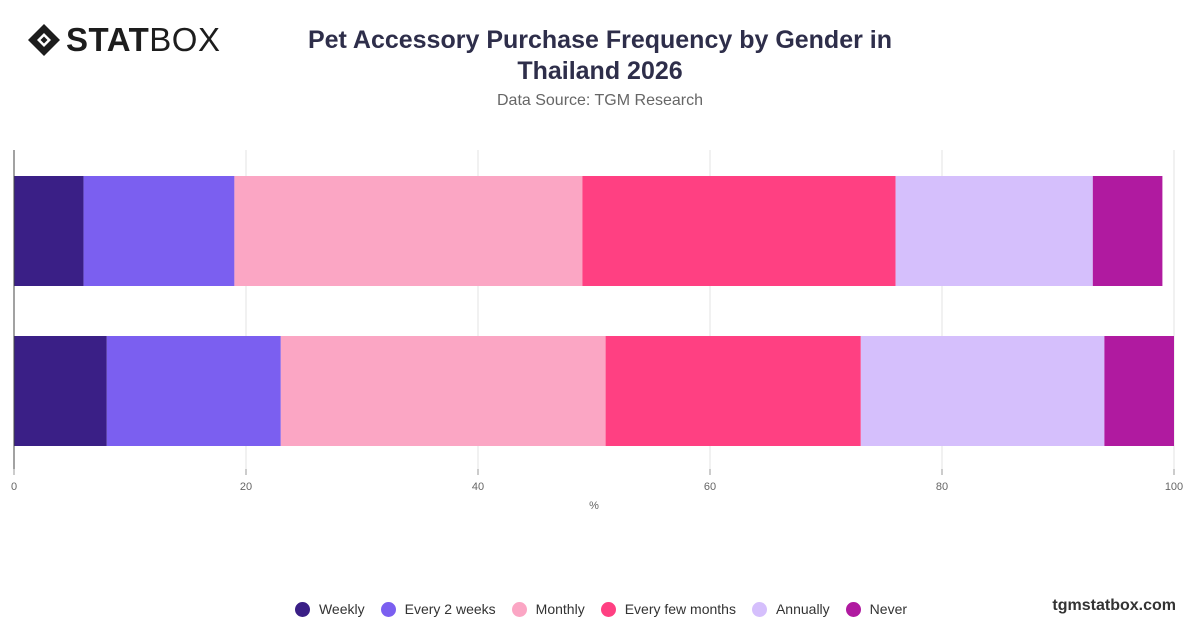 The image size is (1200, 628). Describe the element at coordinates (759, 609) in the screenshot. I see `legend-swatch-annually` at that location.